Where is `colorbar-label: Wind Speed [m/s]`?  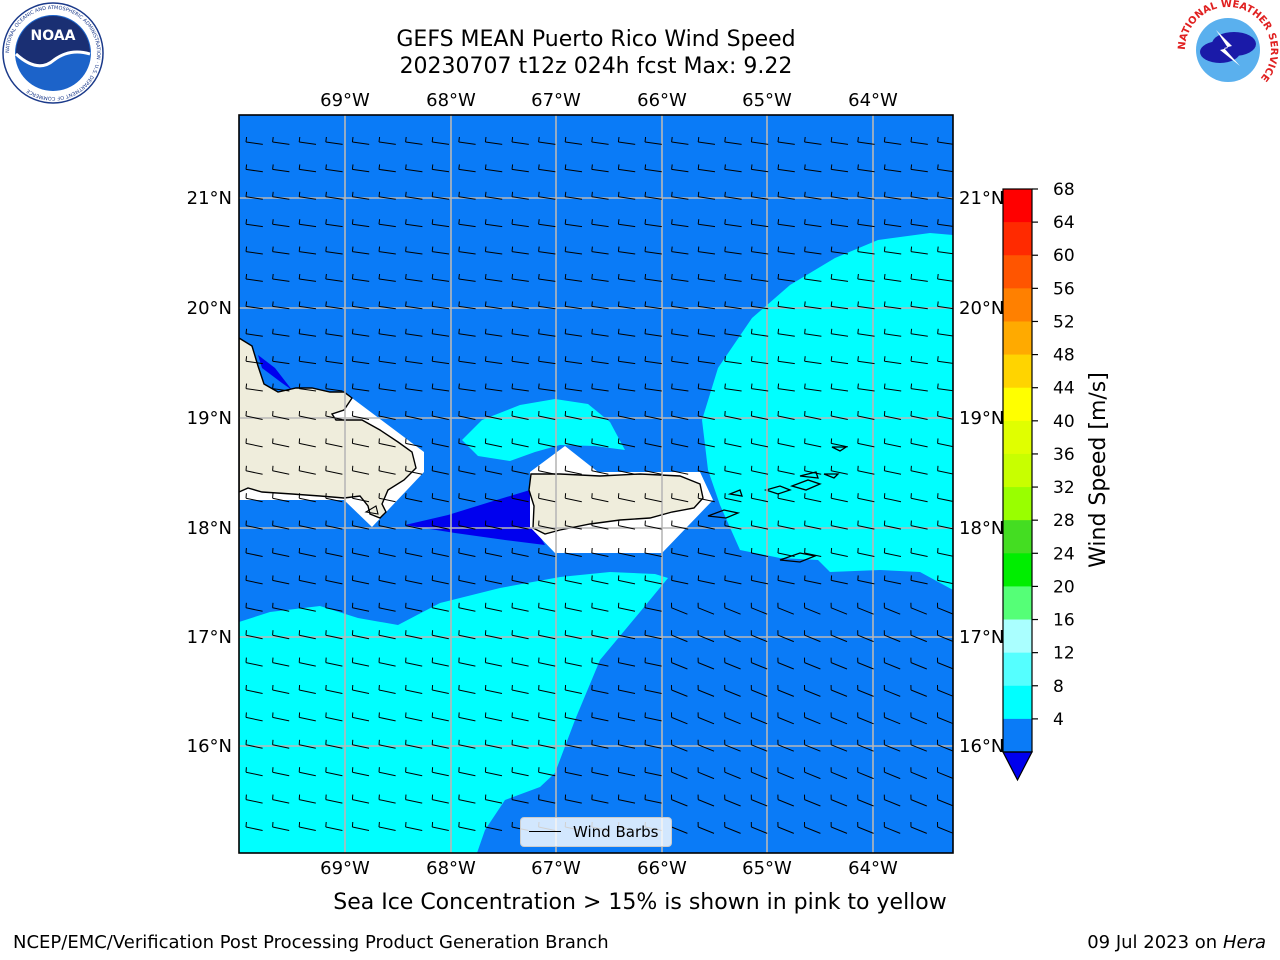
colorbar-label: Wind Speed [m/s] is located at coordinates (1098, 470).